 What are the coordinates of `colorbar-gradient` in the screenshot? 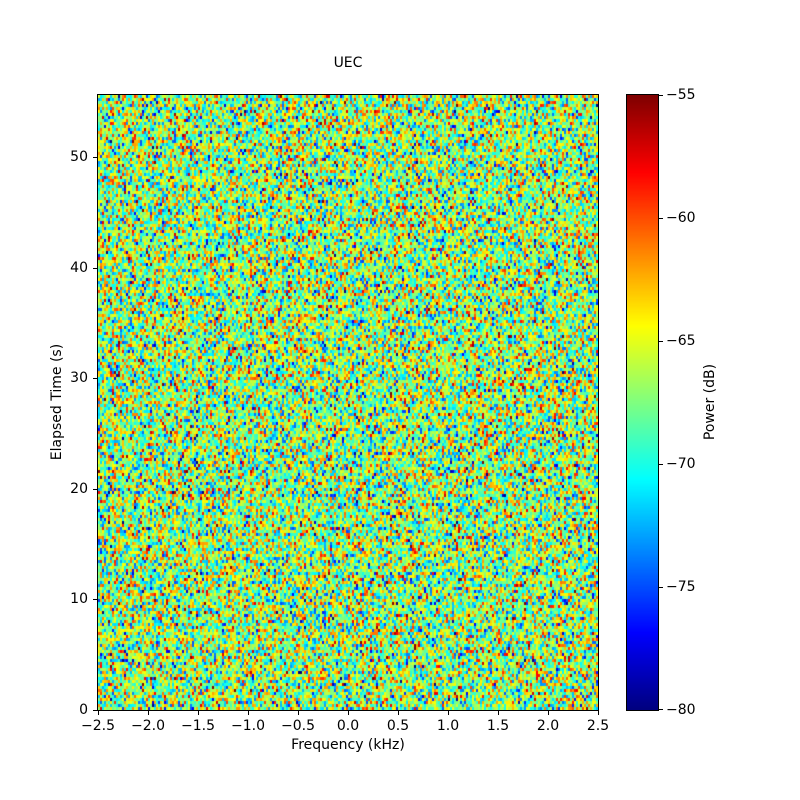 It's located at (642, 402).